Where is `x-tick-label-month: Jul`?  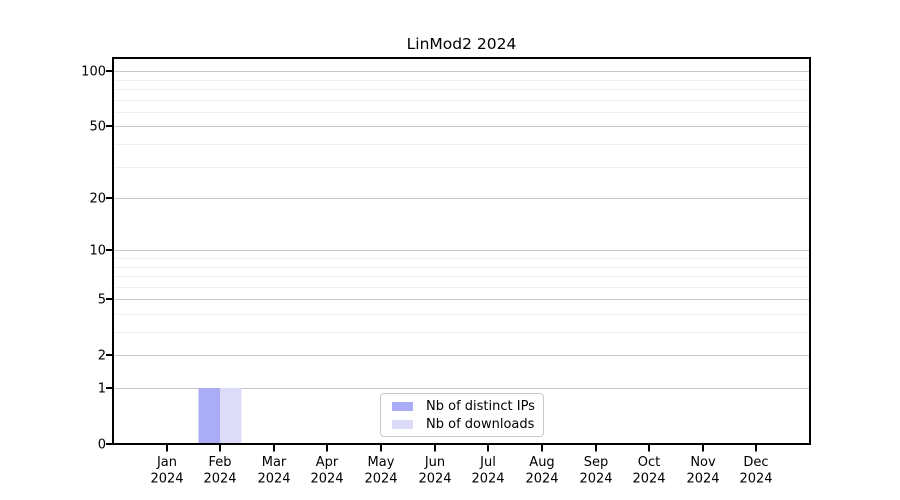 x-tick-label-month: Jul is located at coordinates (487, 462).